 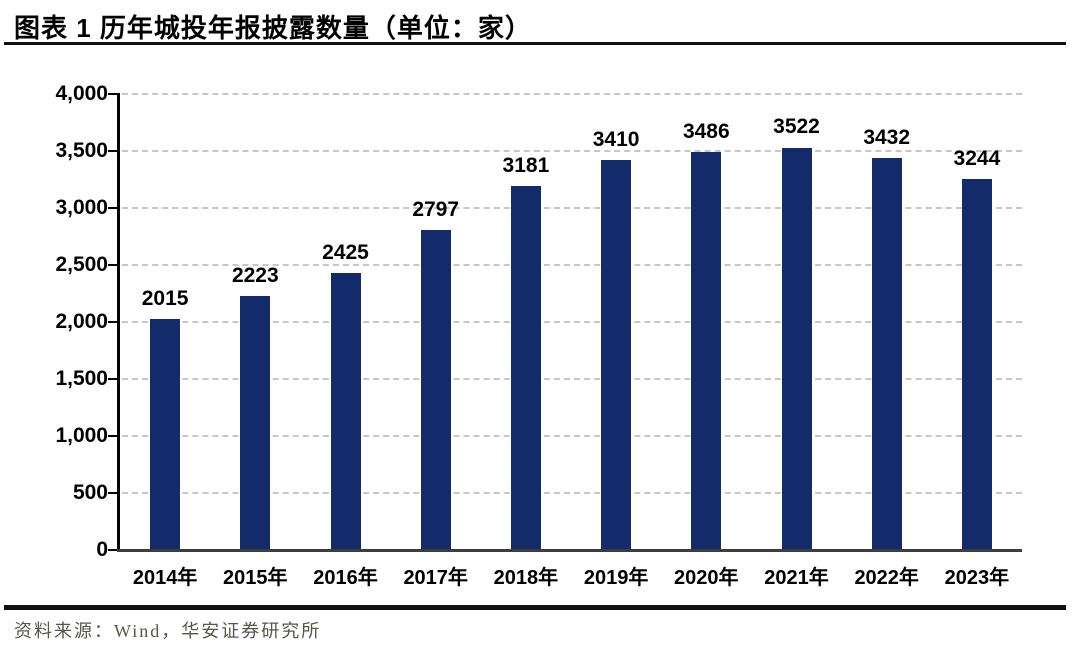 I want to click on bar-value-label: 3432, so click(x=887, y=137).